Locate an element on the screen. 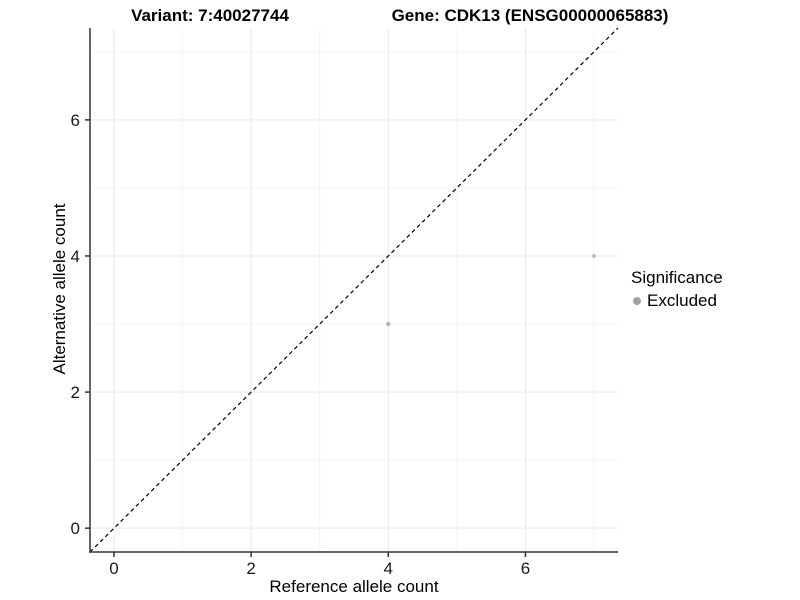 The width and height of the screenshot is (800, 600). y-tick-label: 4 is located at coordinates (75, 256).